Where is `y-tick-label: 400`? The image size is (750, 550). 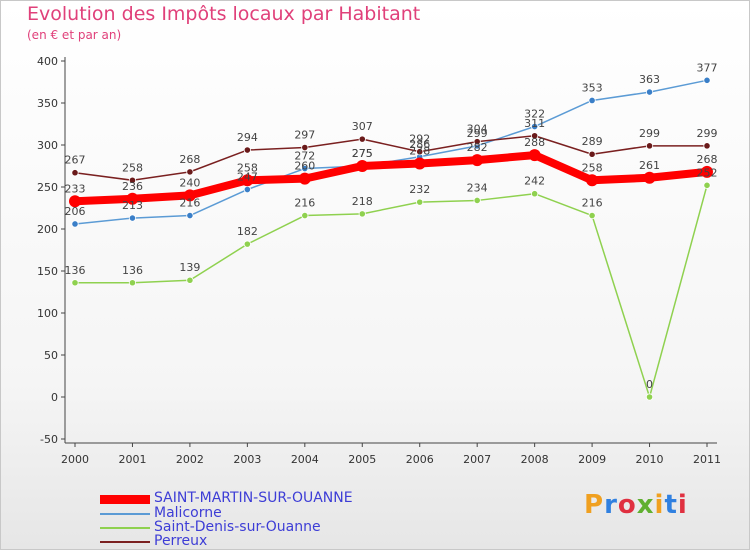
y-tick-label: 400 is located at coordinates (47, 61).